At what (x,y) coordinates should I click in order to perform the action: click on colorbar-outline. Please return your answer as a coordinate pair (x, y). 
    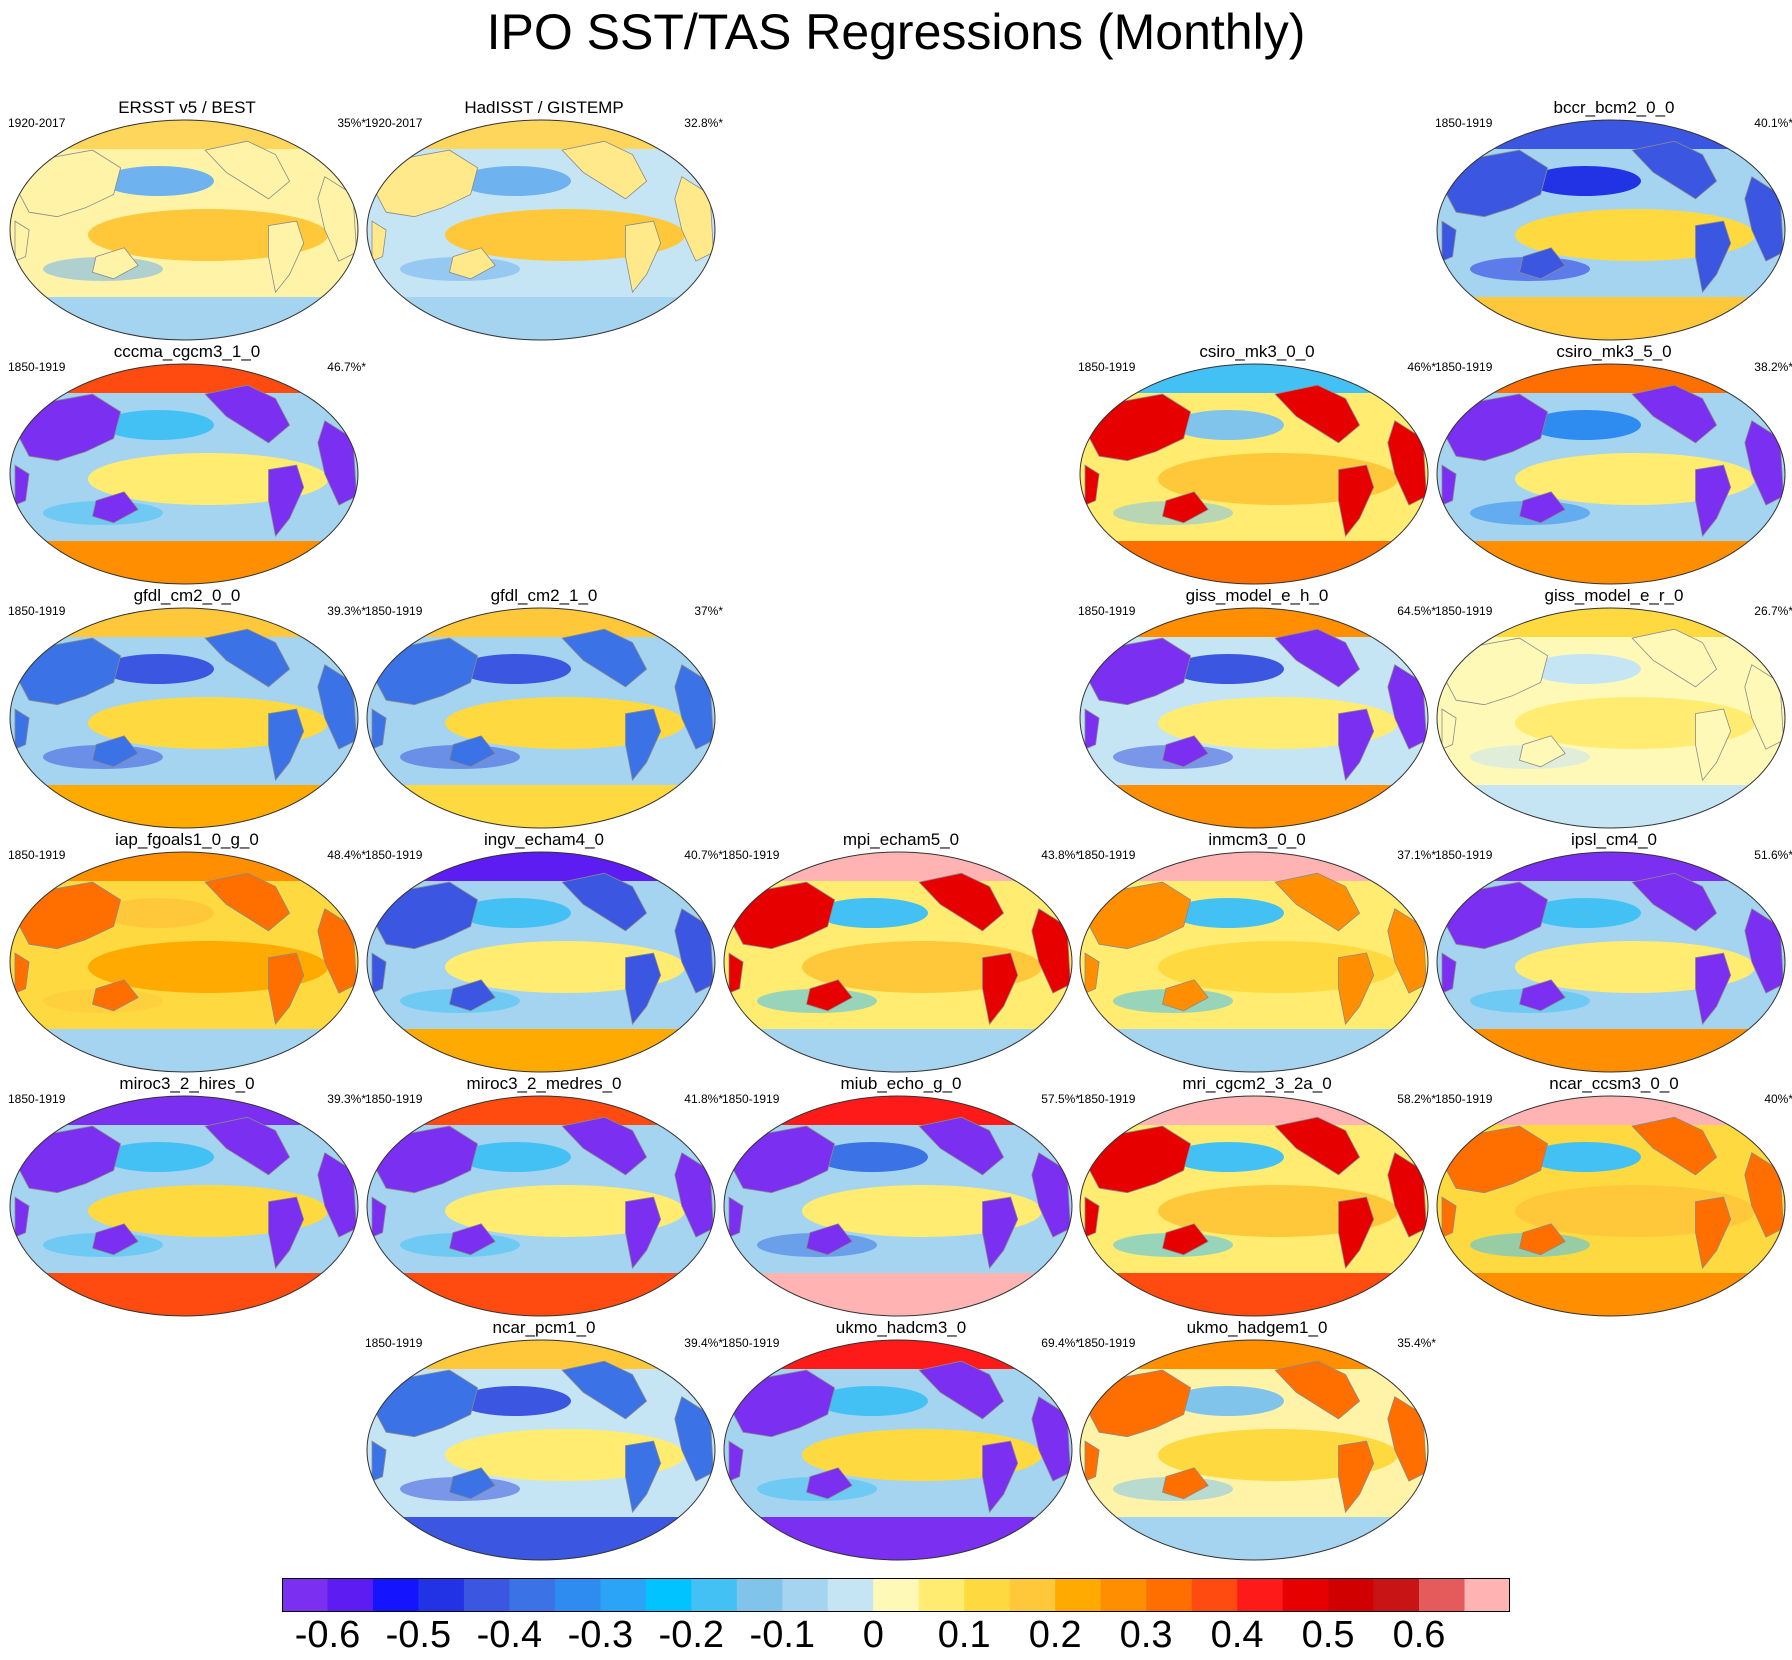
    Looking at the image, I should click on (896, 1595).